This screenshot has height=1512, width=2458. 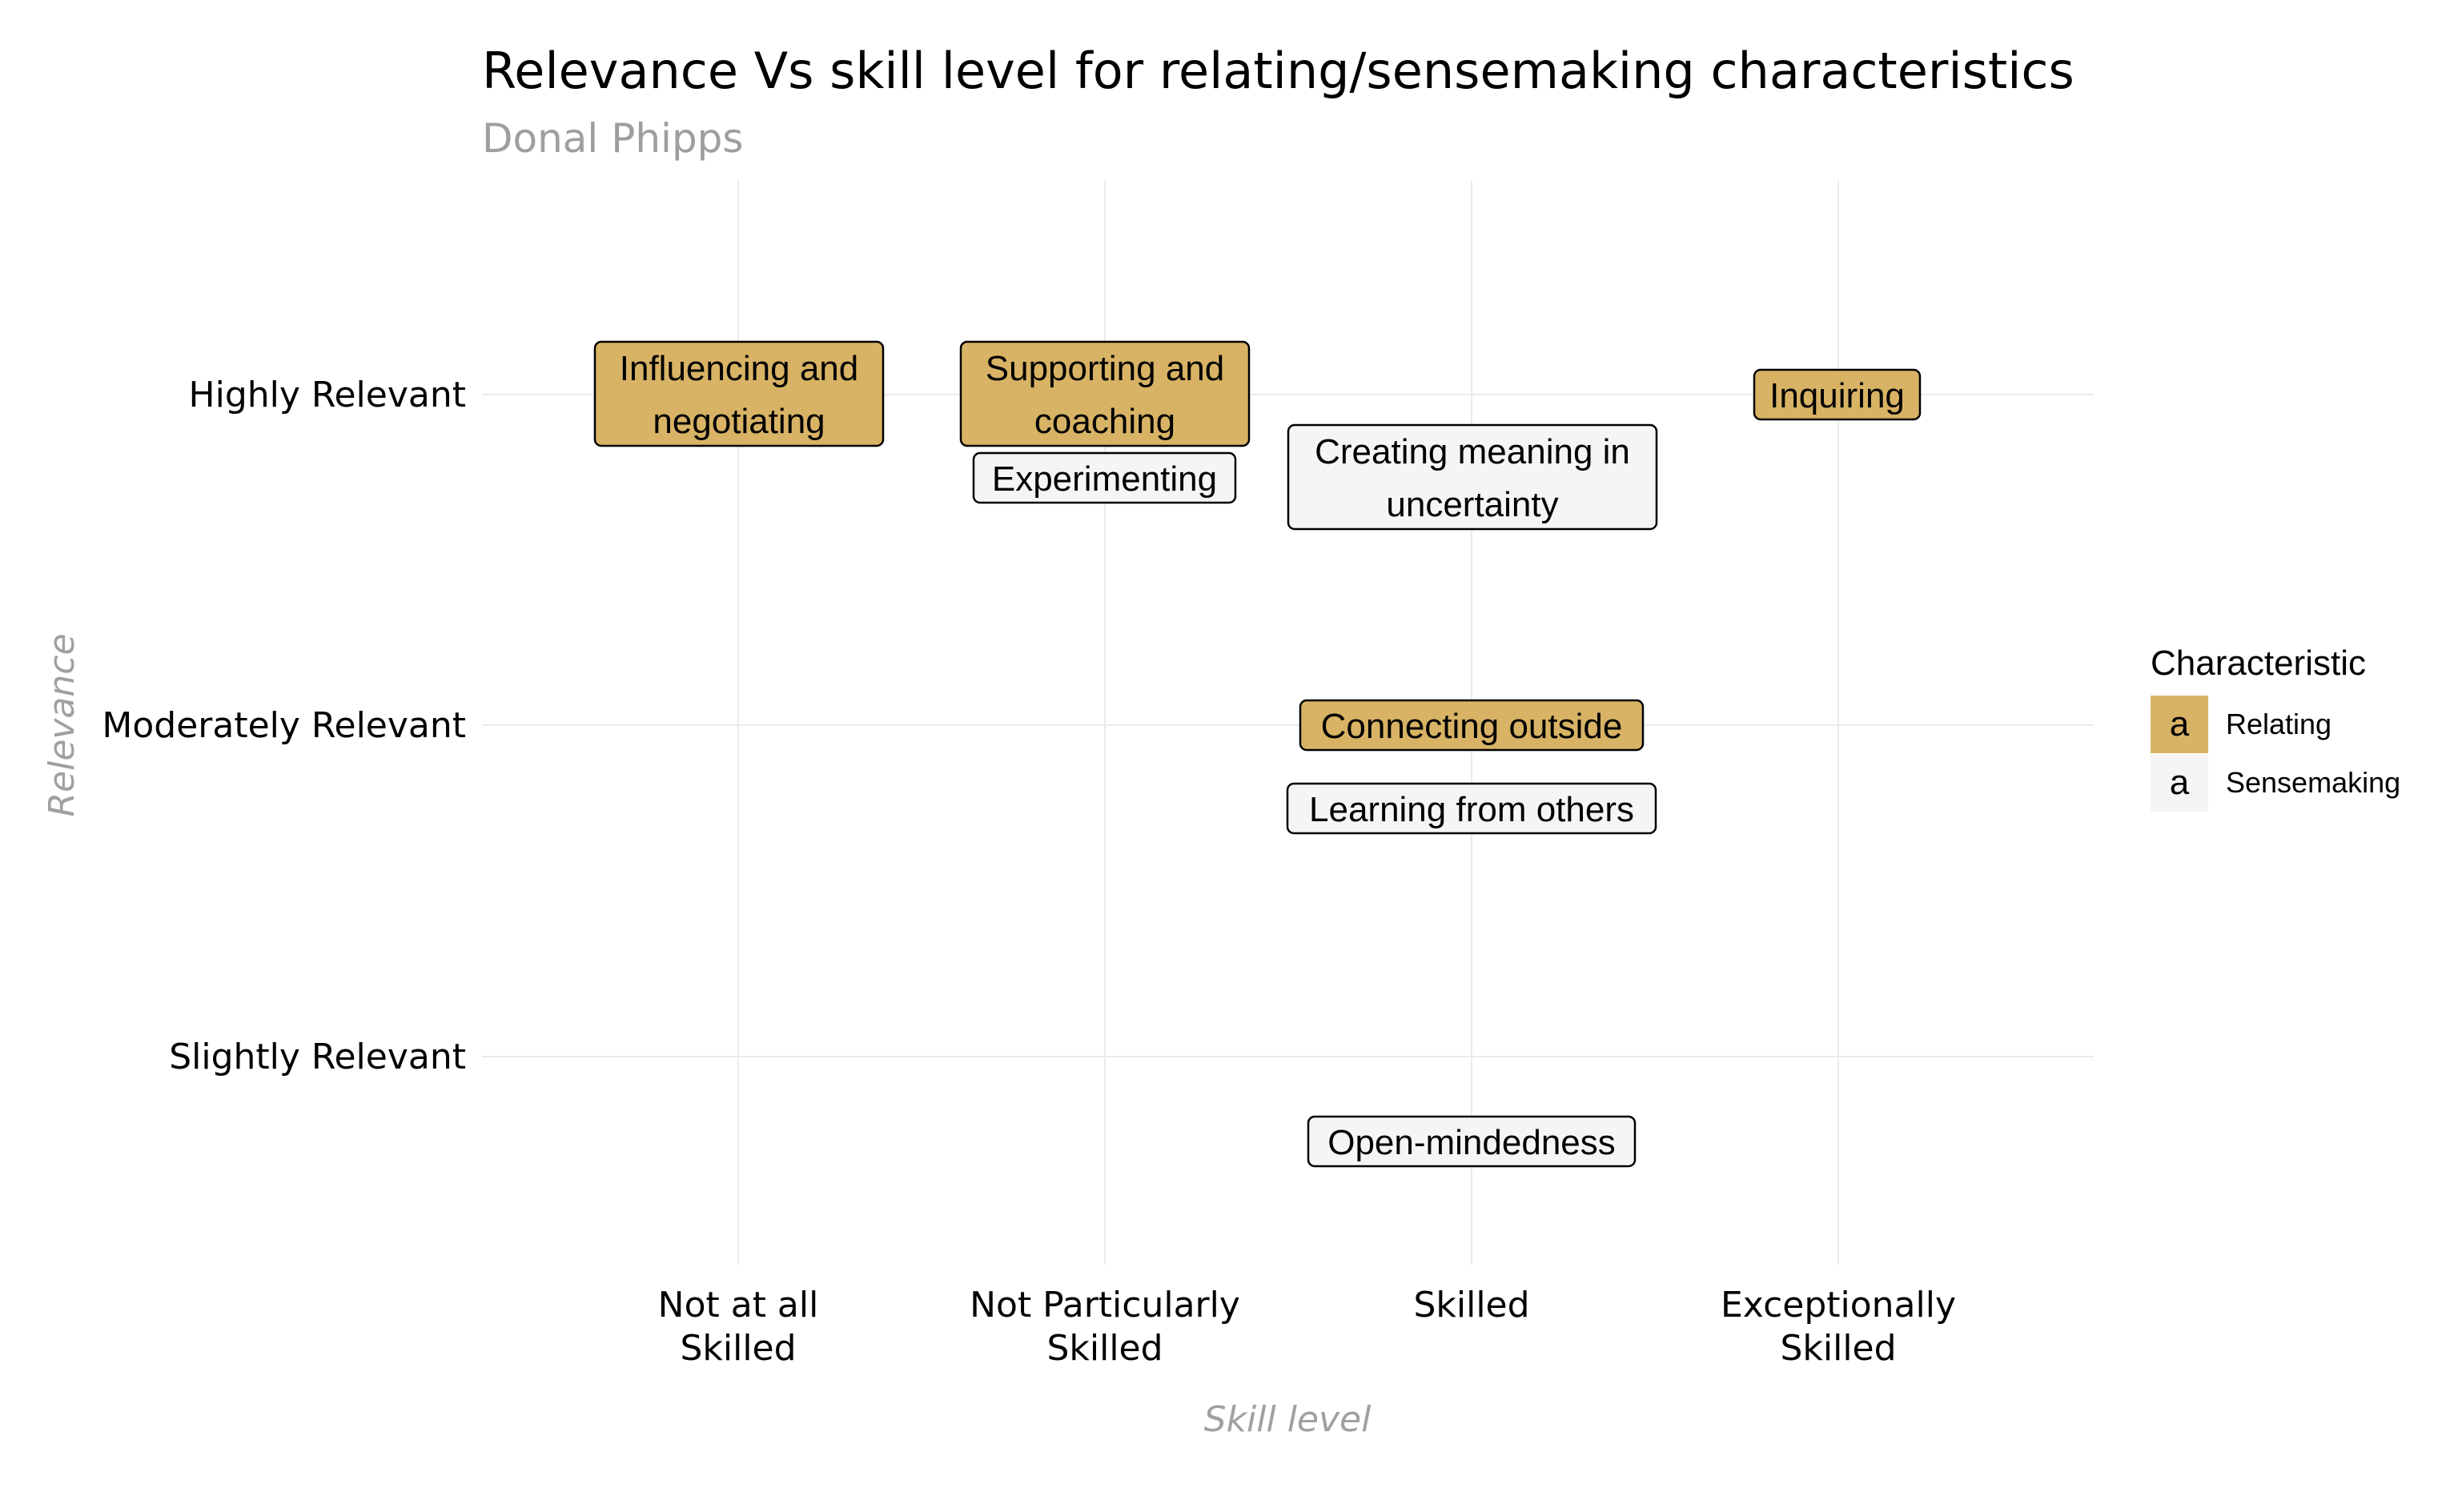 I want to click on point-label: Inquiring, so click(x=1838, y=395).